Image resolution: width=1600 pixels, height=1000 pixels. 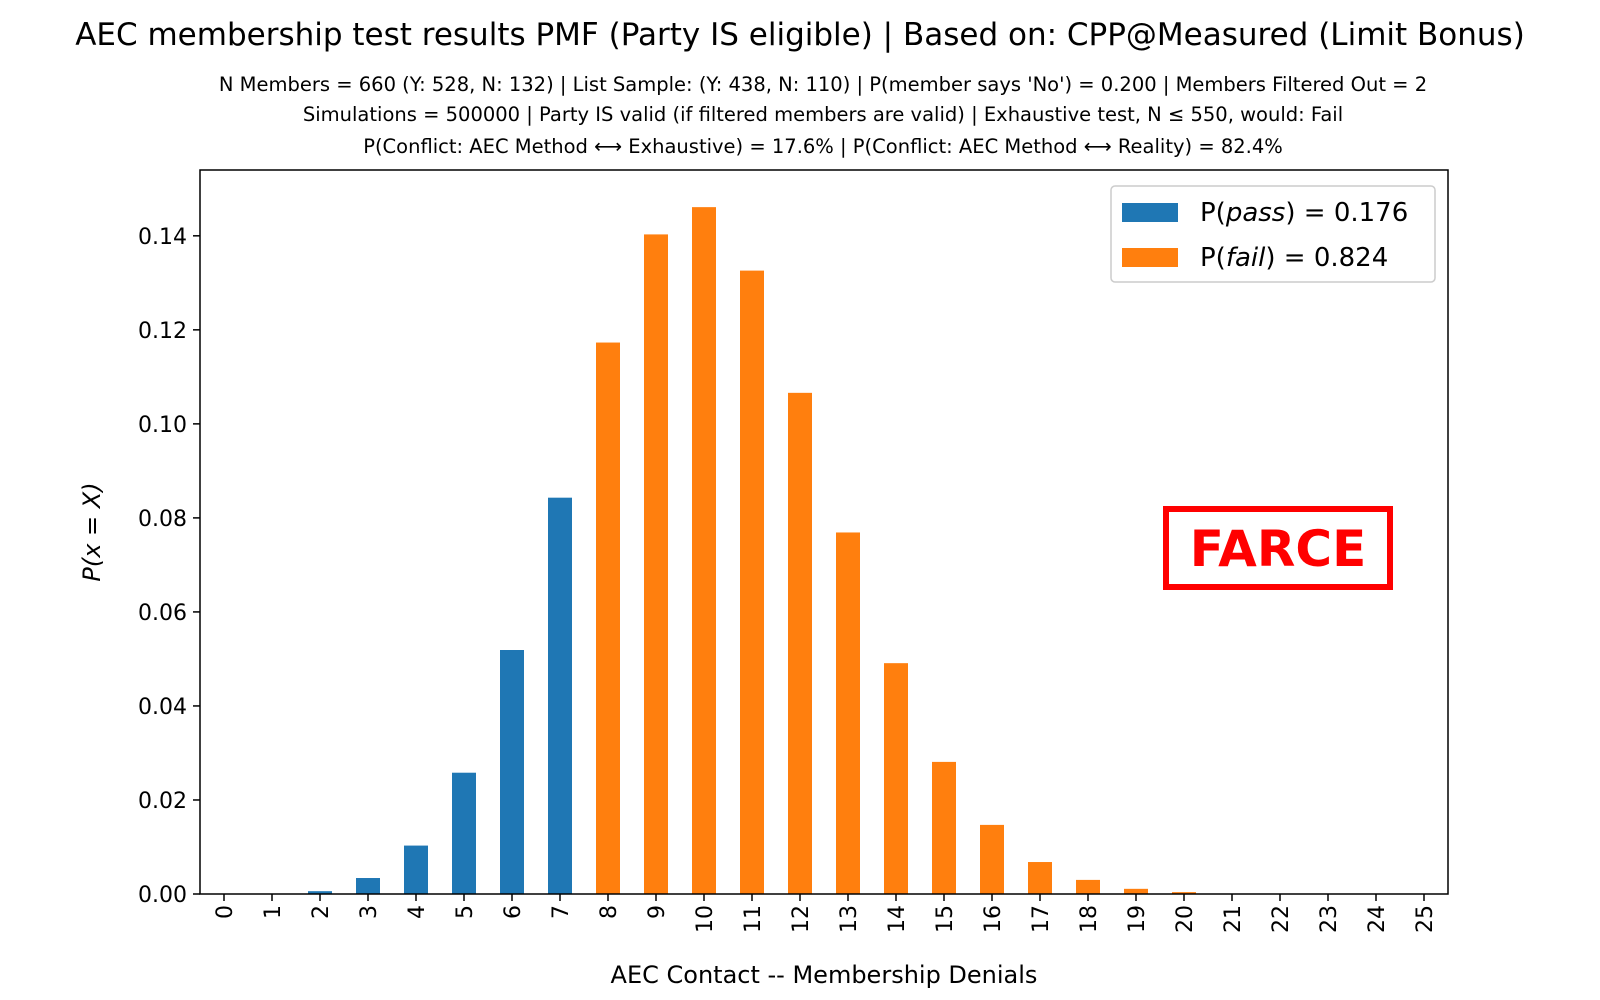 I want to click on legend-swatch-pass, so click(x=1150, y=212).